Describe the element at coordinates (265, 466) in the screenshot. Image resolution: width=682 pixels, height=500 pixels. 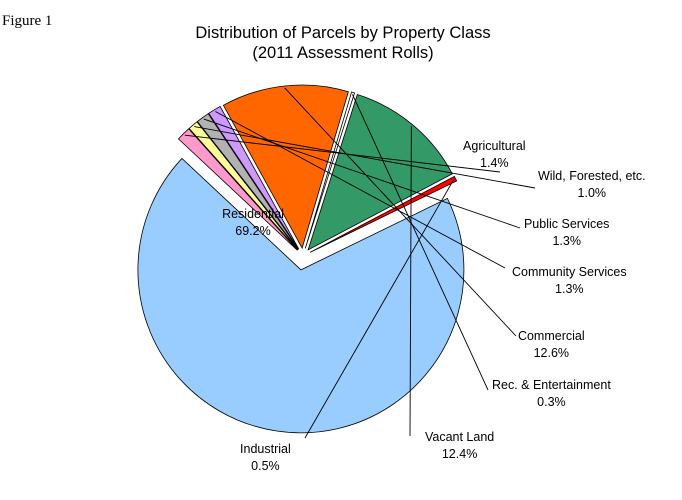
I see `slice-value-industrial: 0.5%` at that location.